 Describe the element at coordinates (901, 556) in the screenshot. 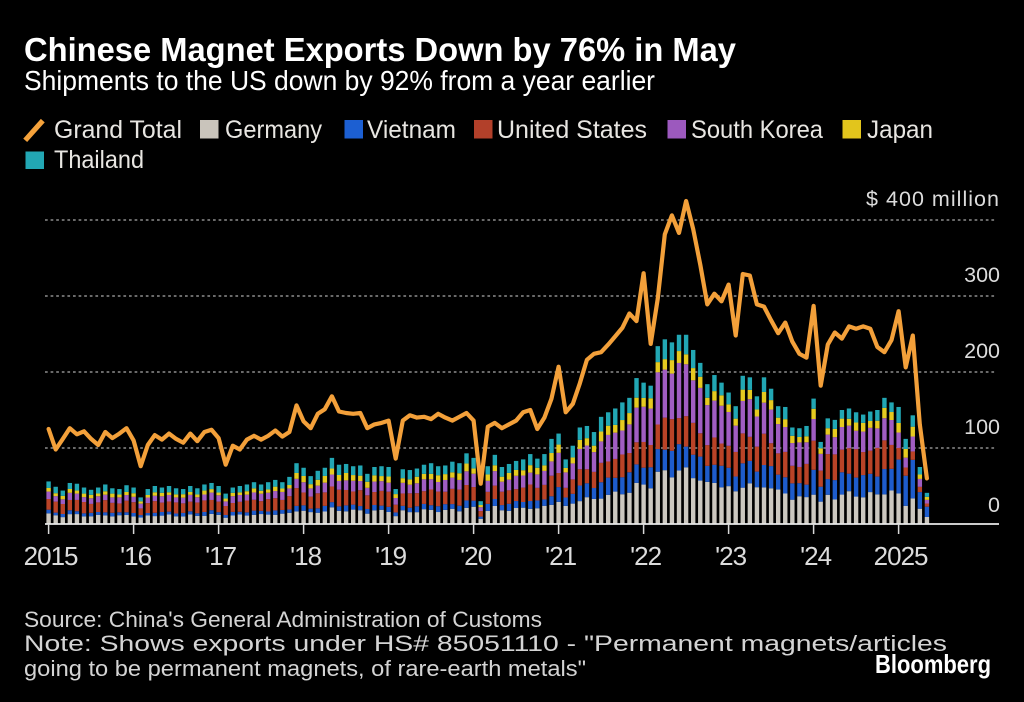

I see `svg-text: 2025` at that location.